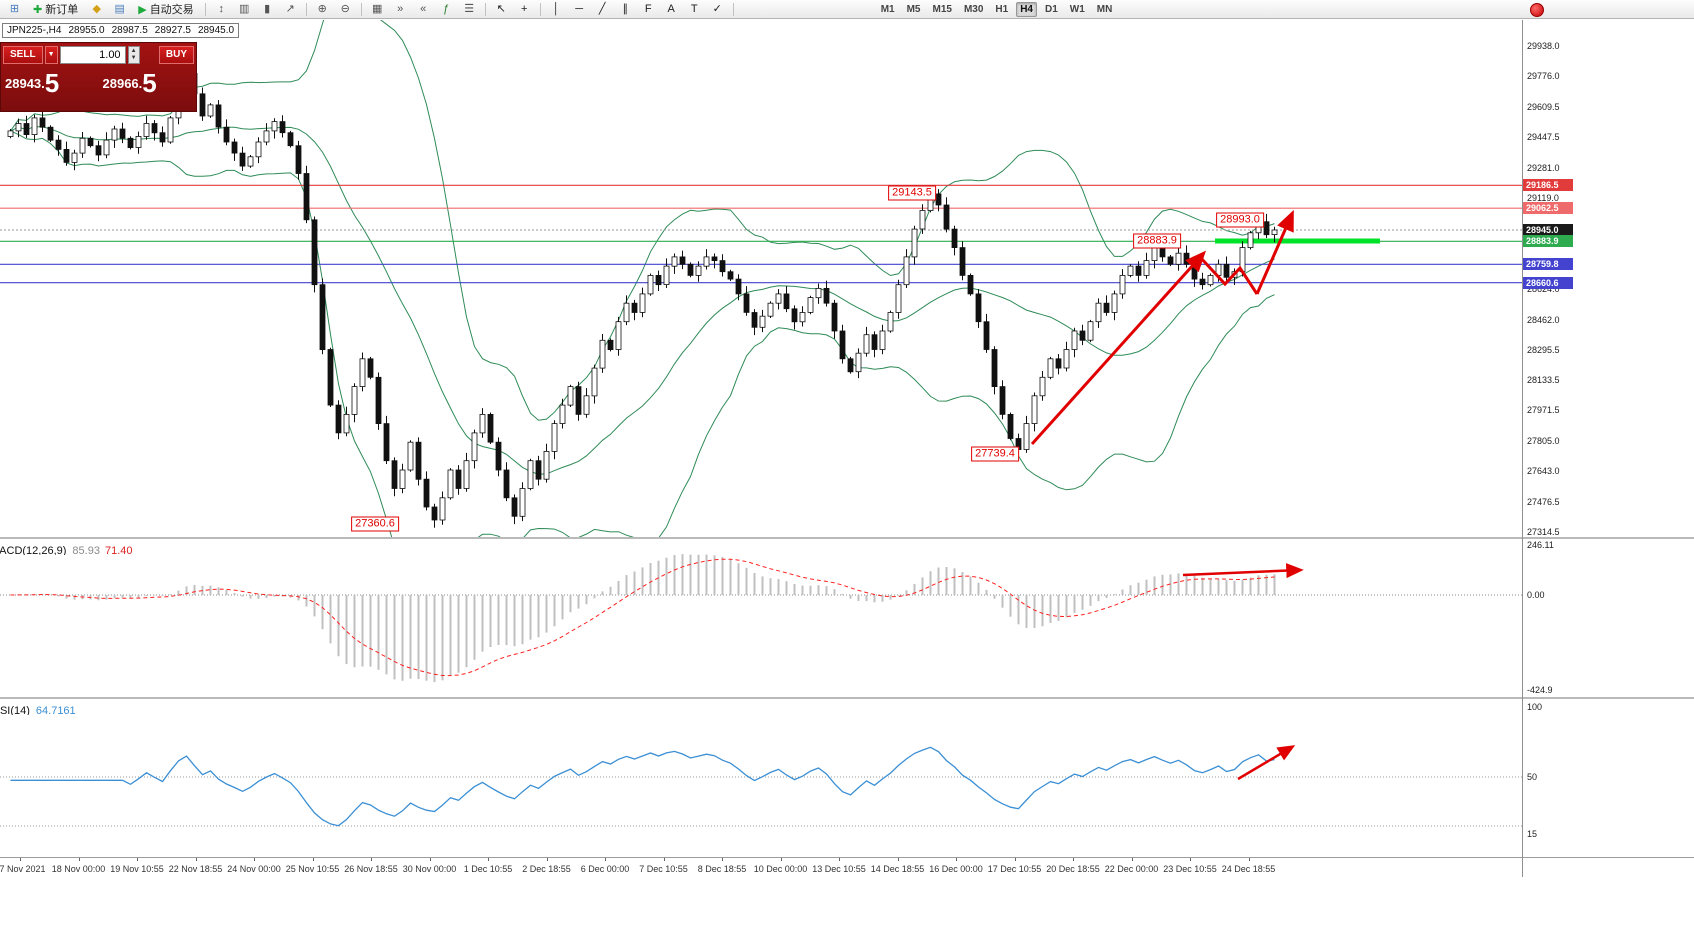  Describe the element at coordinates (377, 8) in the screenshot. I see `tile-windows-icon: ▦` at that location.